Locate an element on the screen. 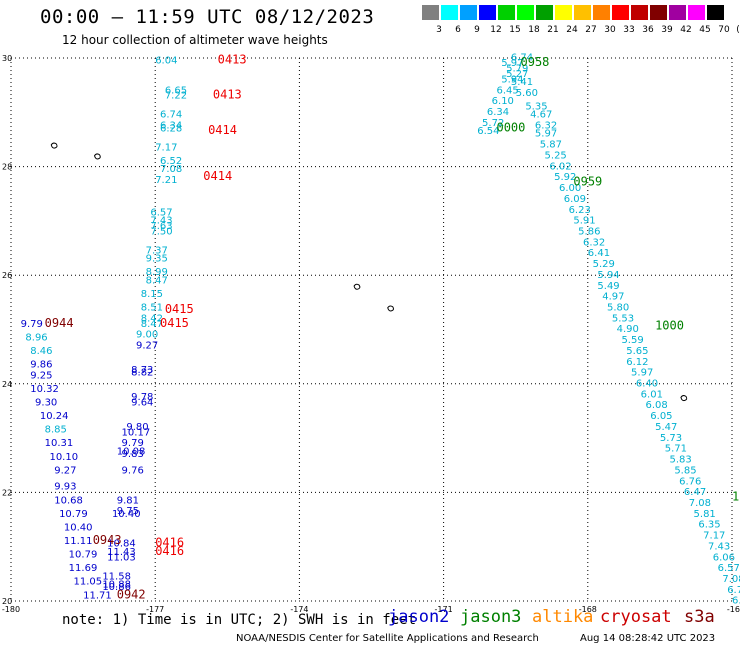 The width and height of the screenshot is (740, 650). wave-height-label: 11.71 is located at coordinates (97, 595).